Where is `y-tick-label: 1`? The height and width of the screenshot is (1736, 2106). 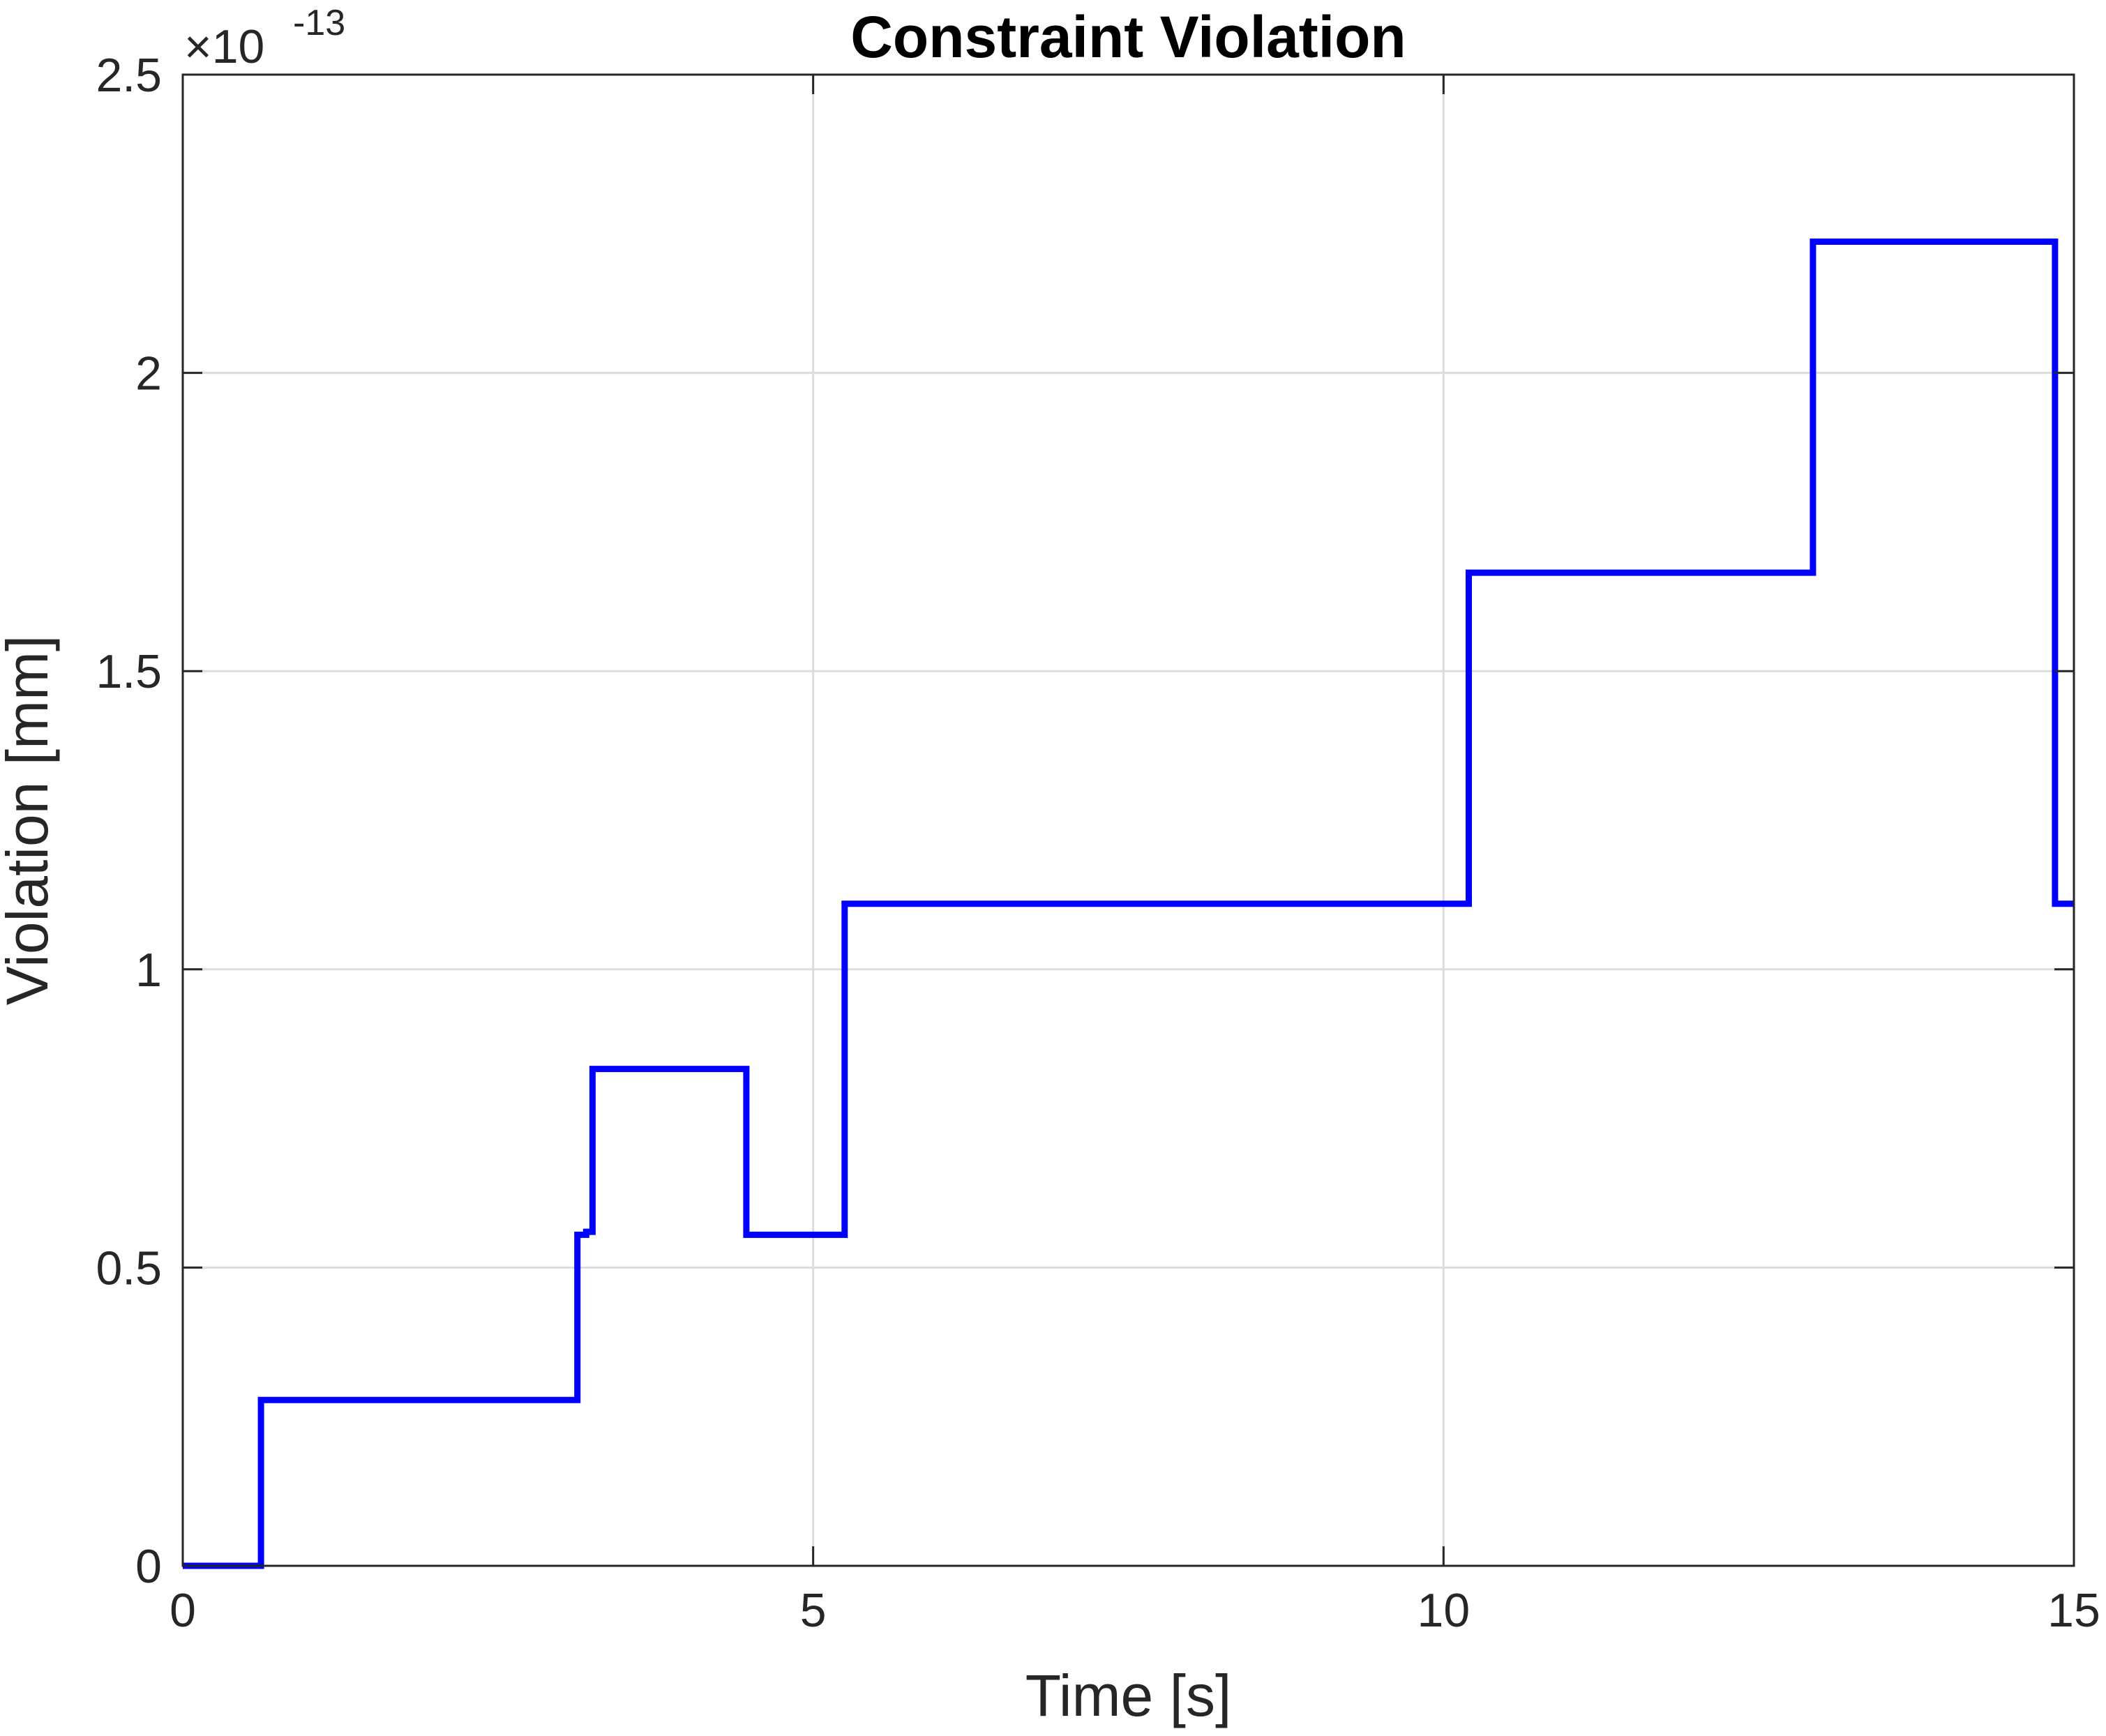
y-tick-label: 1 is located at coordinates (149, 970).